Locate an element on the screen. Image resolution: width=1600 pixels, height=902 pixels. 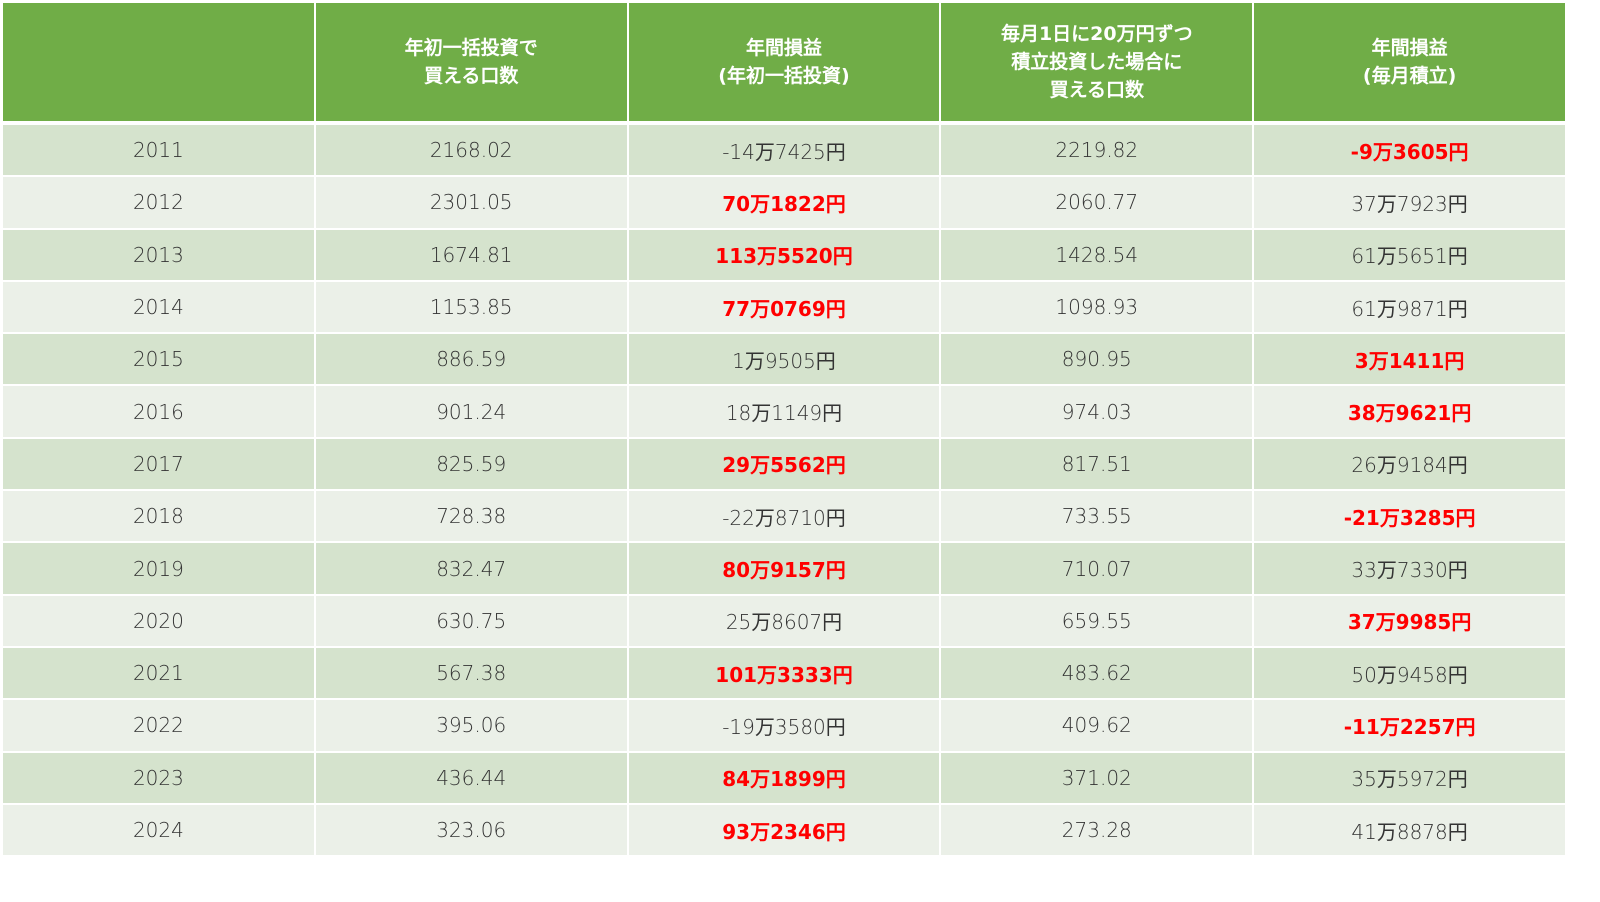
cell-year: 2014 is located at coordinates (158, 307).